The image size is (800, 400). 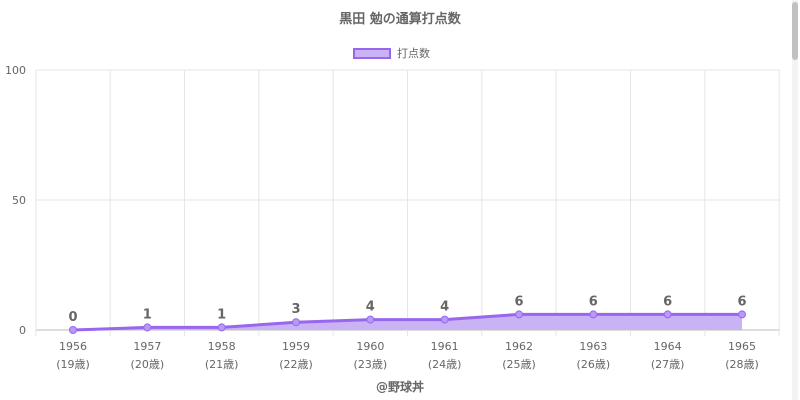 I want to click on x-tick-sublabel: (25歳), so click(x=519, y=364).